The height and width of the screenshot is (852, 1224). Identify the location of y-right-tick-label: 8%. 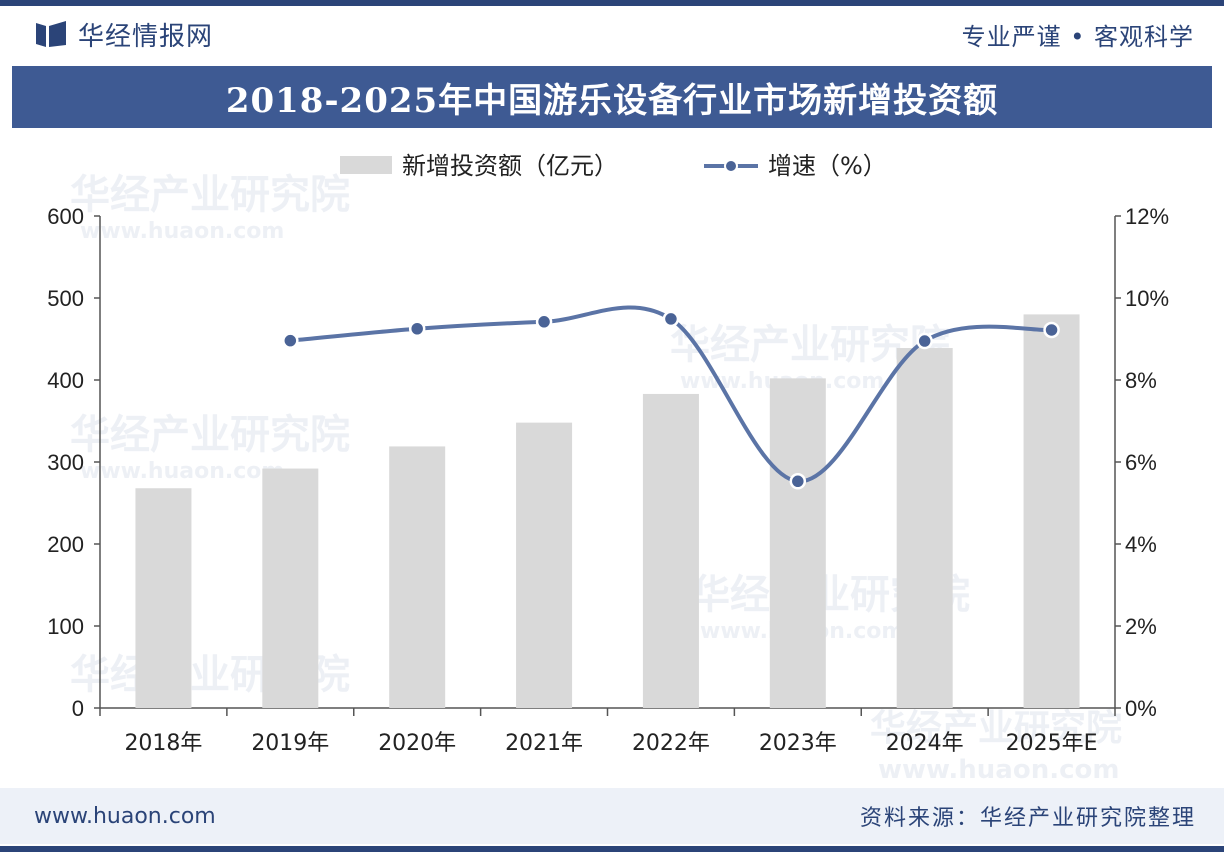
(1141, 380).